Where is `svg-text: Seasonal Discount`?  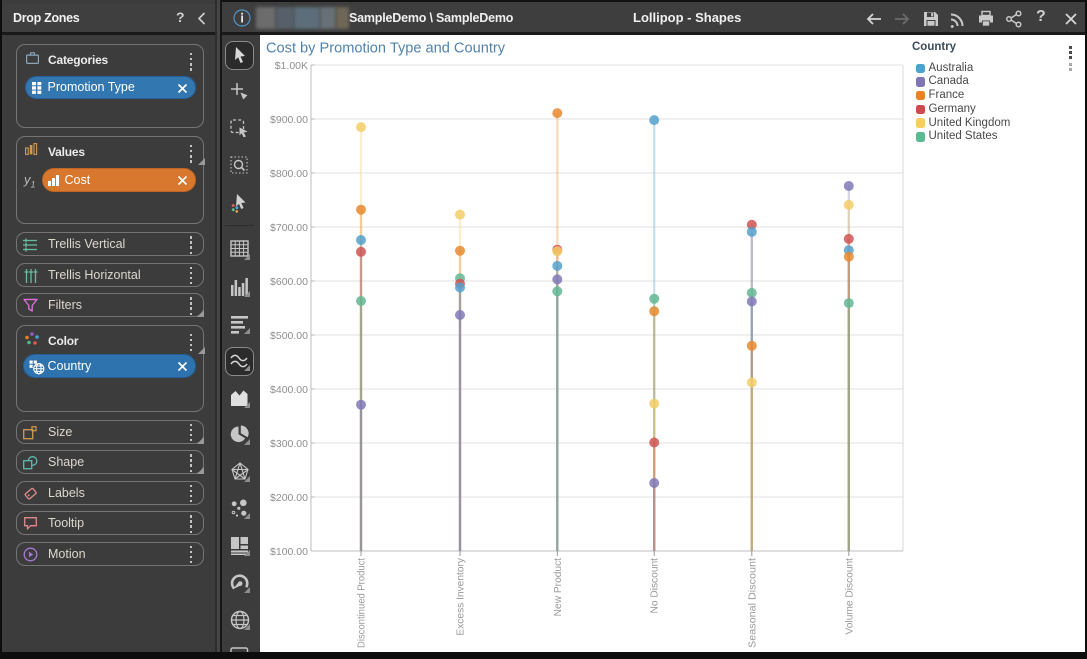 svg-text: Seasonal Discount is located at coordinates (752, 603).